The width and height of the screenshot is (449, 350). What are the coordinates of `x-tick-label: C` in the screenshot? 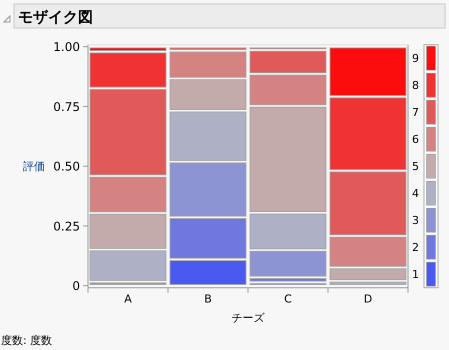 It's located at (288, 299).